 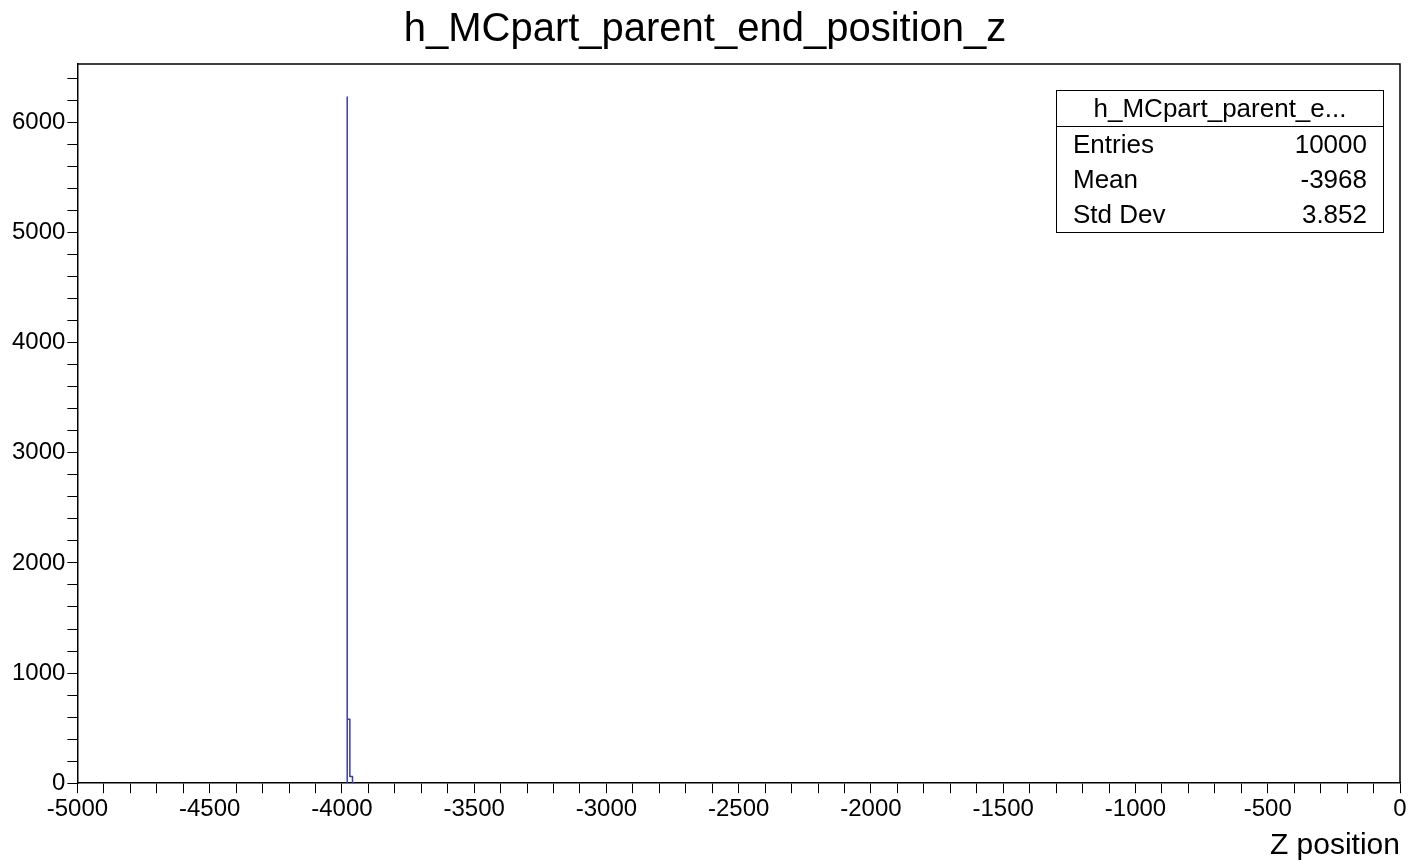 What do you see at coordinates (342, 808) in the screenshot?
I see `x-tick-label: -4000` at bounding box center [342, 808].